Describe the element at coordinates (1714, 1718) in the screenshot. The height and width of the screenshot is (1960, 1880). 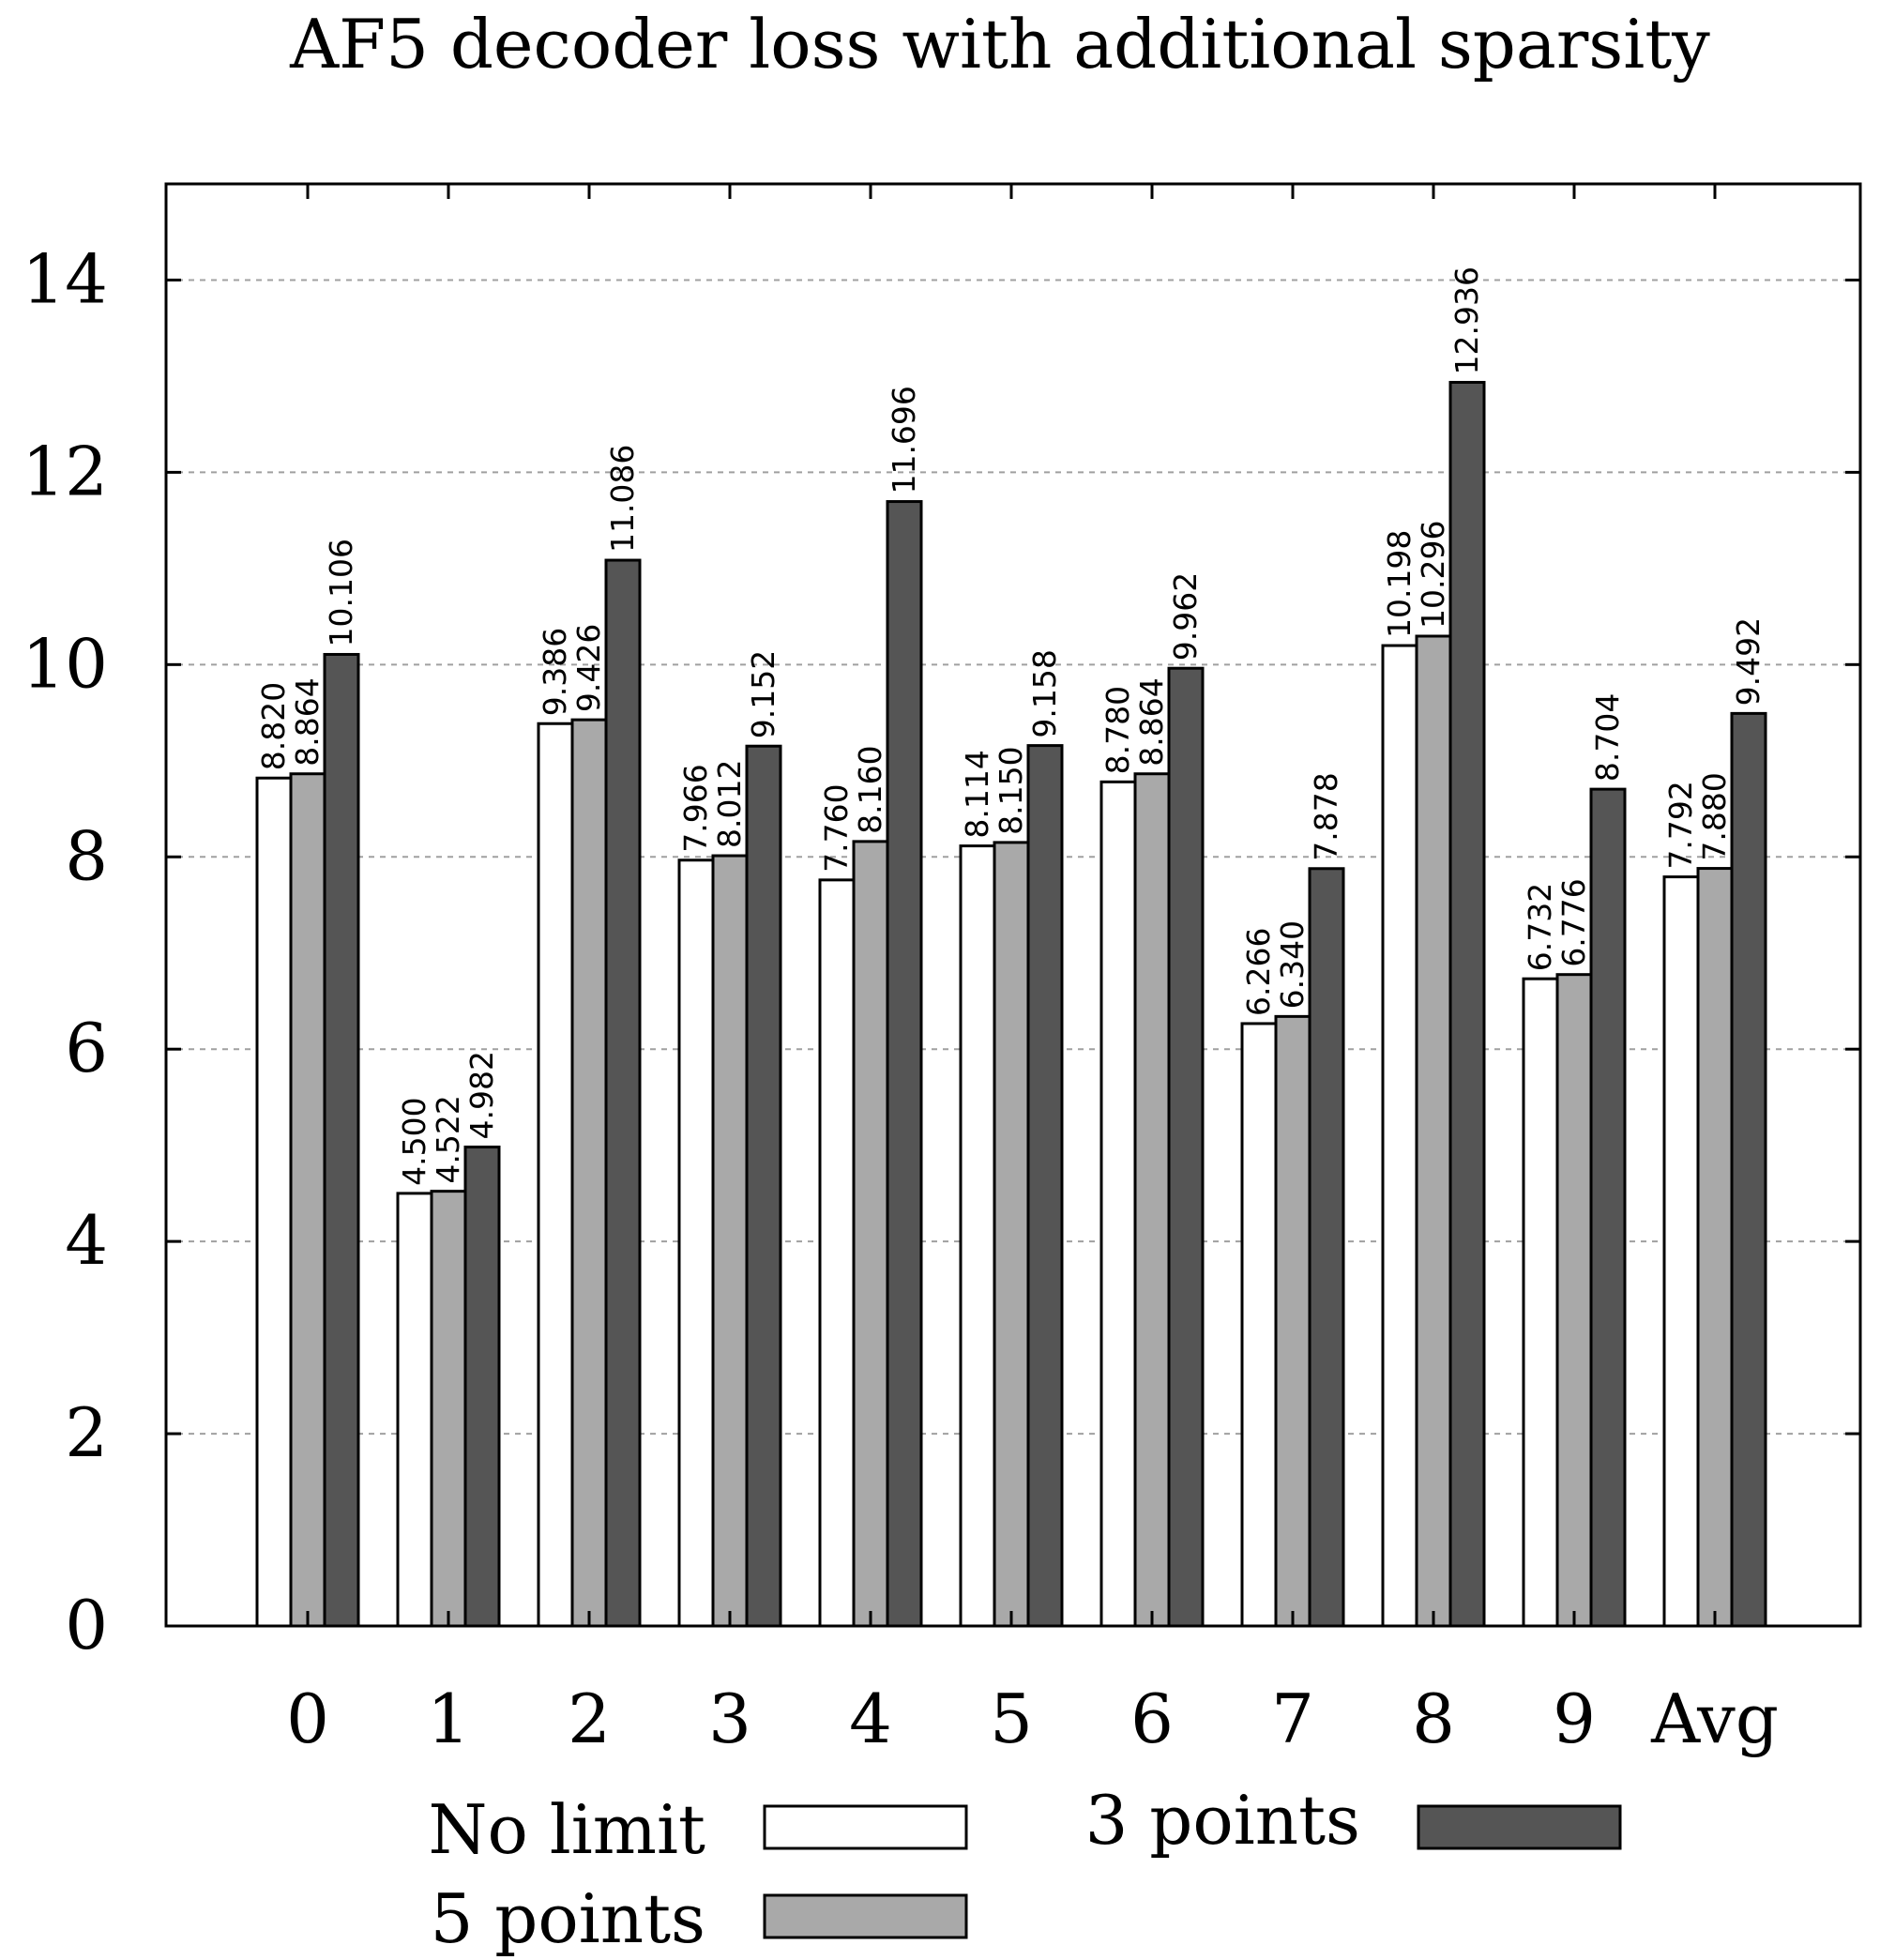
I see `x-tick-label: Avg` at that location.